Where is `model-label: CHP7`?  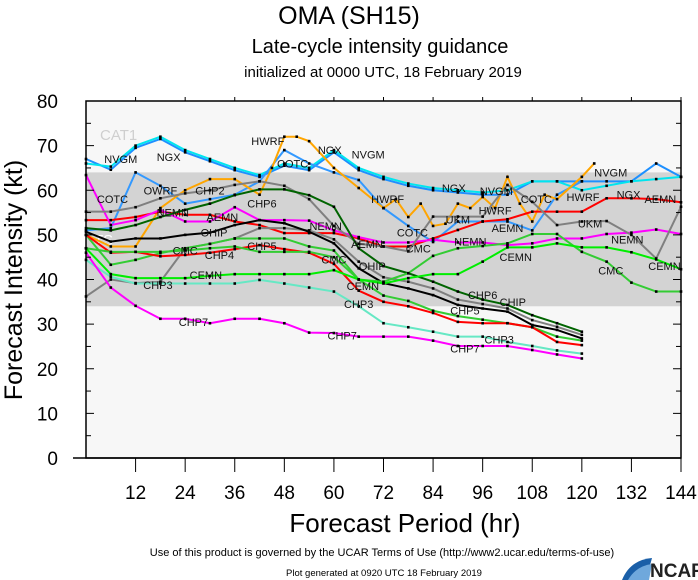 model-label: CHP7 is located at coordinates (193, 323).